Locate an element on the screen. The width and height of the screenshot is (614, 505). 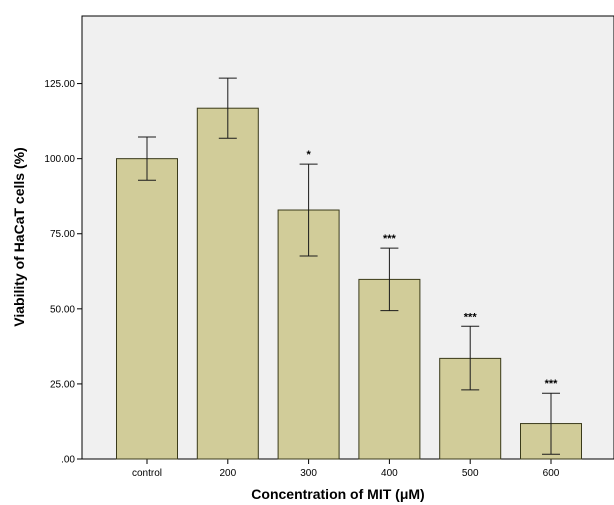
x-tick-label: 300 is located at coordinates (308, 473).